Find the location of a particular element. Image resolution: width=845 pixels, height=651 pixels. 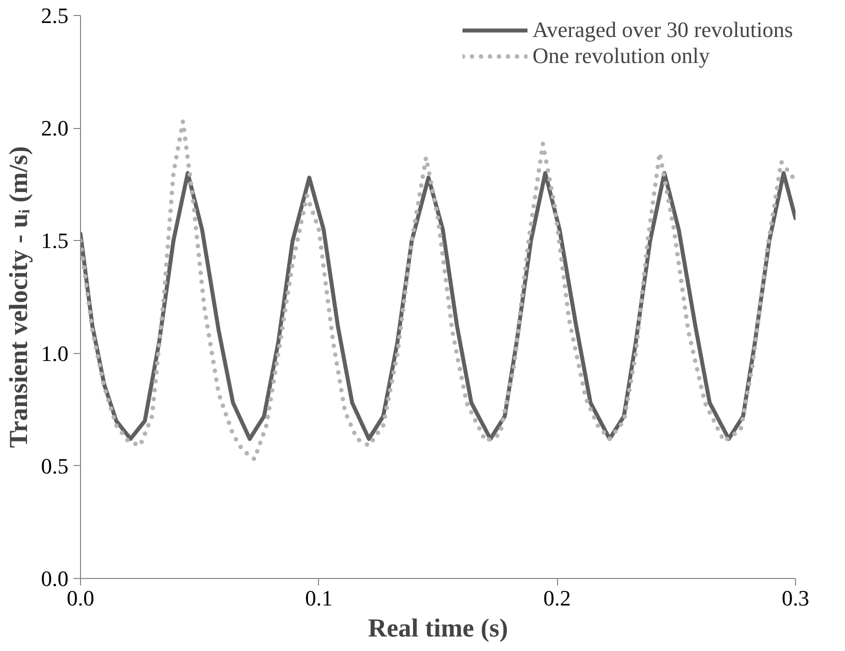

legend-label: One revolution only is located at coordinates (621, 56).